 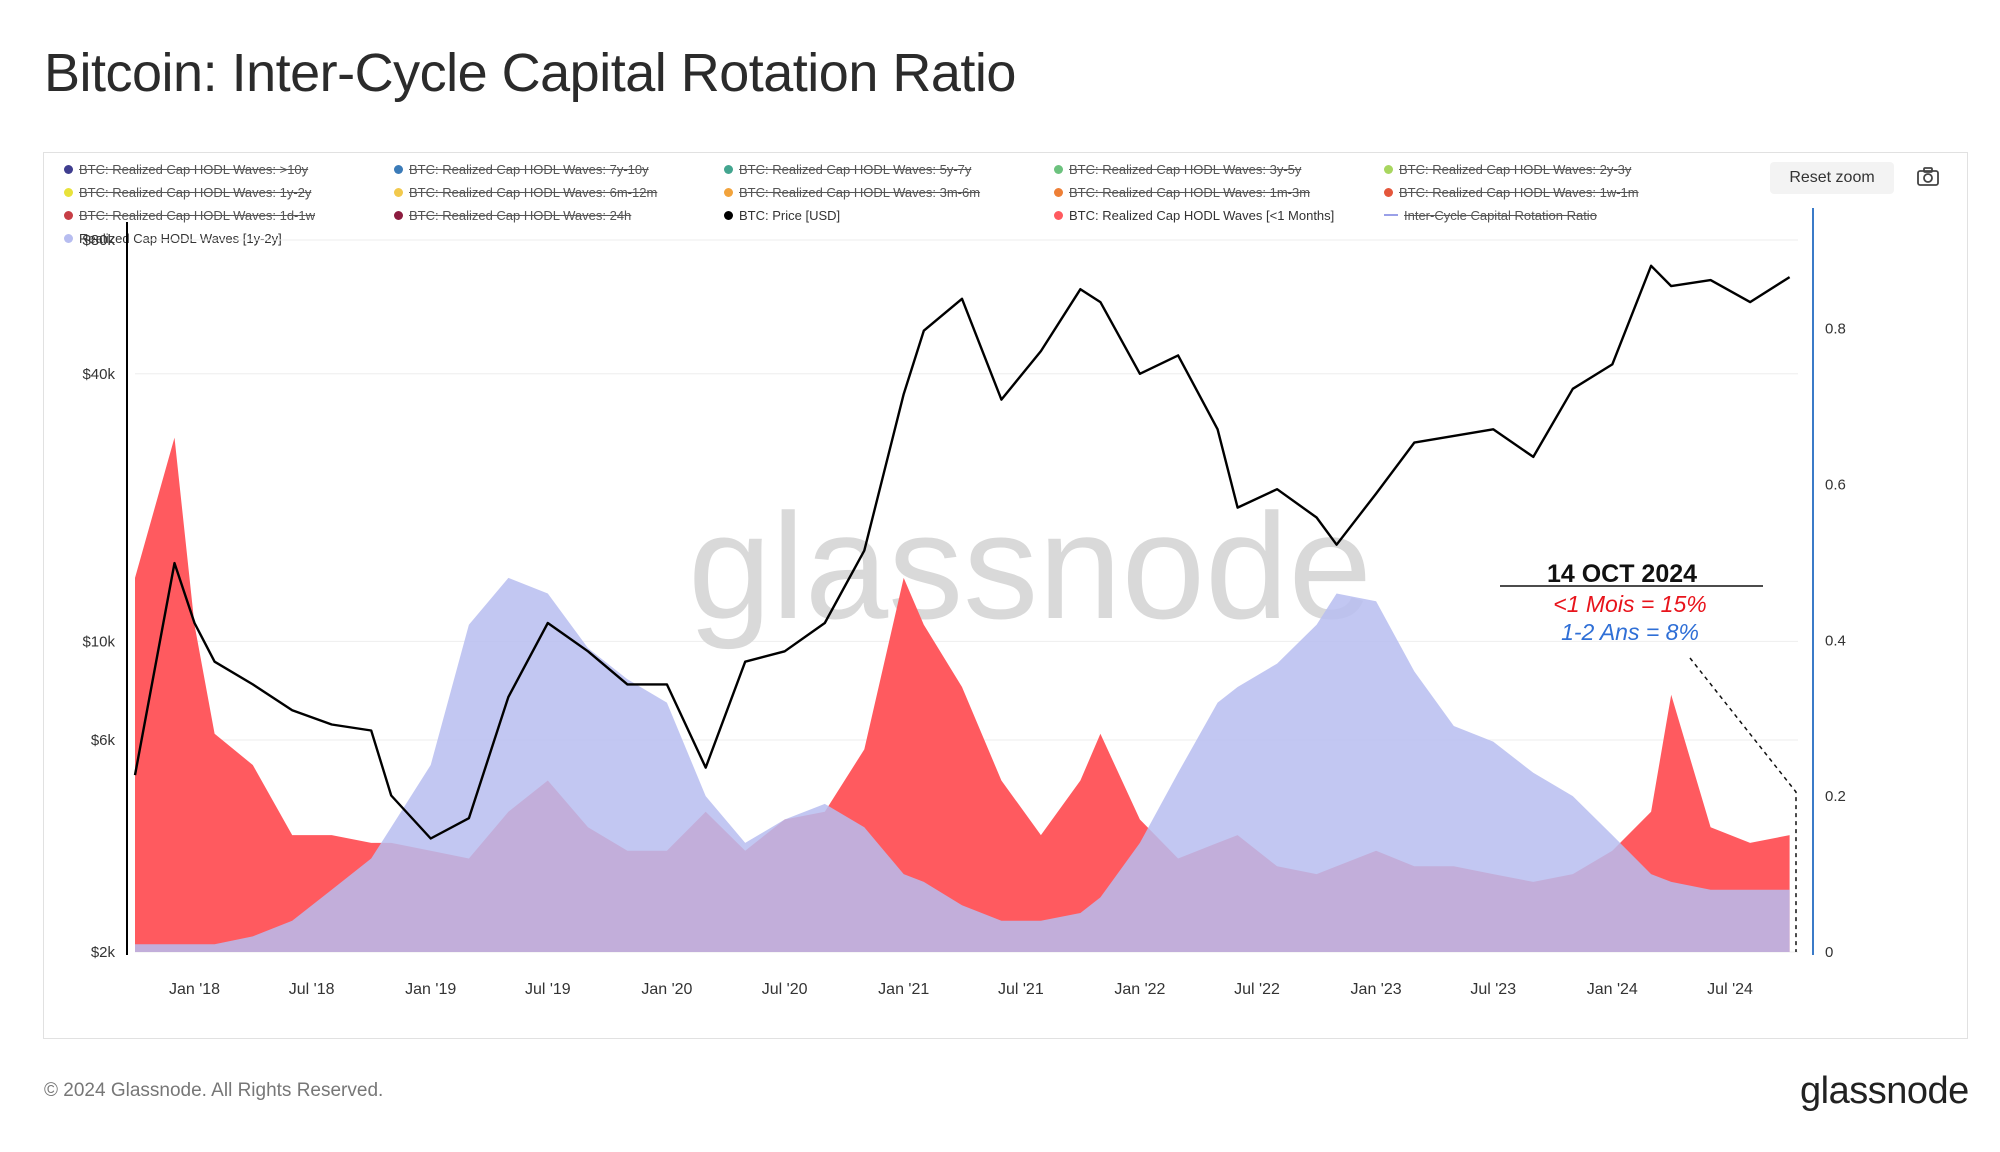 What do you see at coordinates (194, 989) in the screenshot?
I see `x-axis-tick-label: Jan '18` at bounding box center [194, 989].